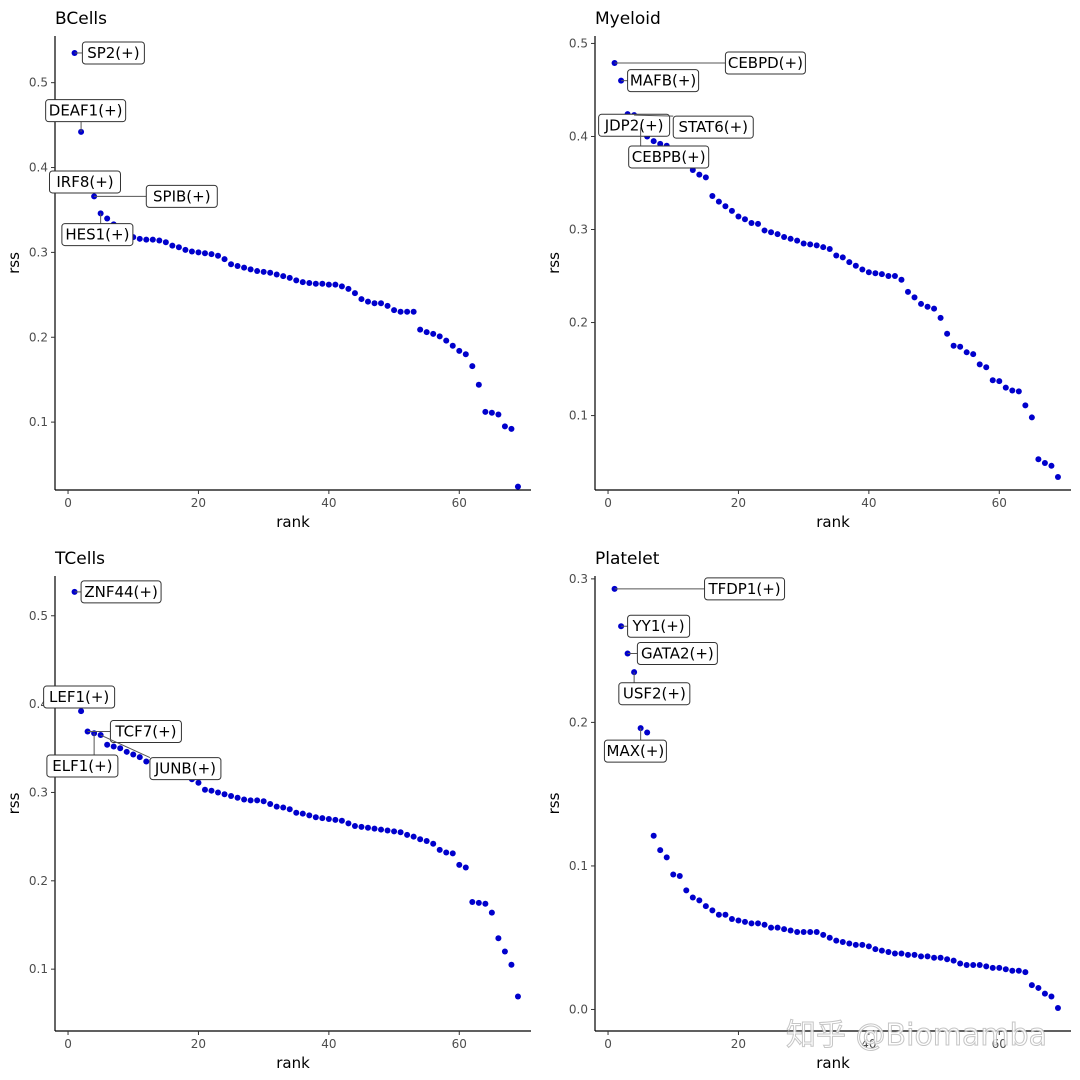 This screenshot has height=1080, width=1080. I want to click on point-labels: ZNF44(+) LEF1(+) TCF7(+)ELF1(+) JUNB(+), so click(132, 680).